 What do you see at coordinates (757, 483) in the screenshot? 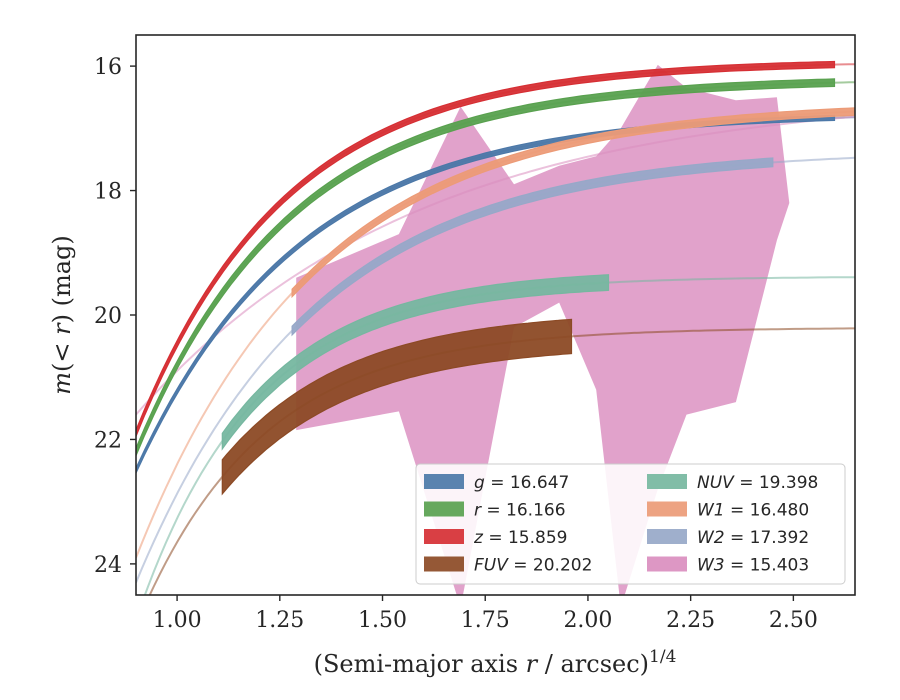
I see `legend-label-nuv: NUV = 19.398` at bounding box center [757, 483].